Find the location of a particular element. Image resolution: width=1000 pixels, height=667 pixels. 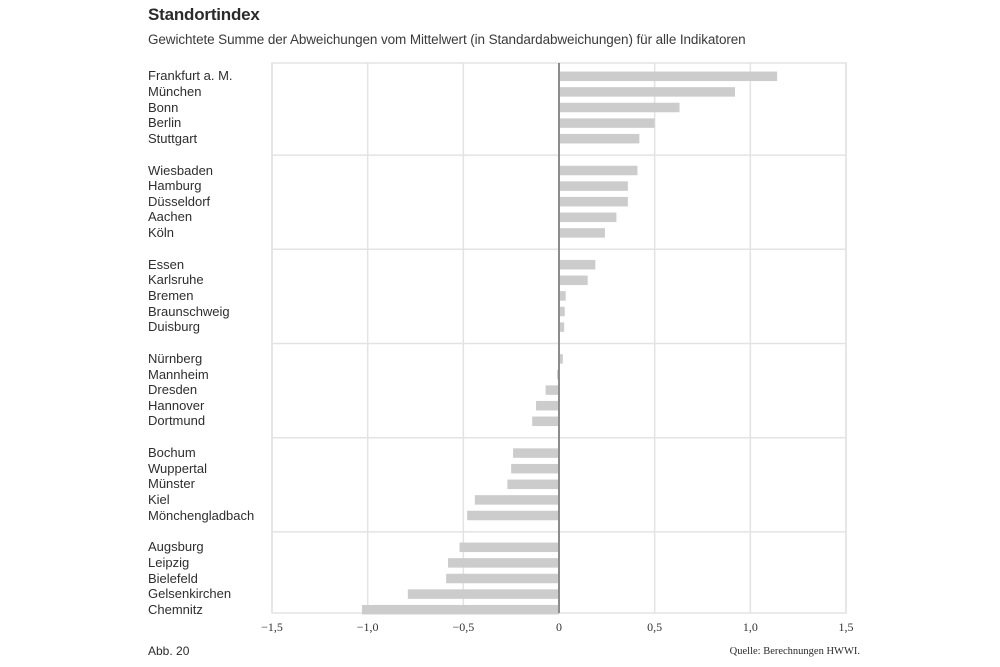

category-label: Braunschweig is located at coordinates (189, 311).